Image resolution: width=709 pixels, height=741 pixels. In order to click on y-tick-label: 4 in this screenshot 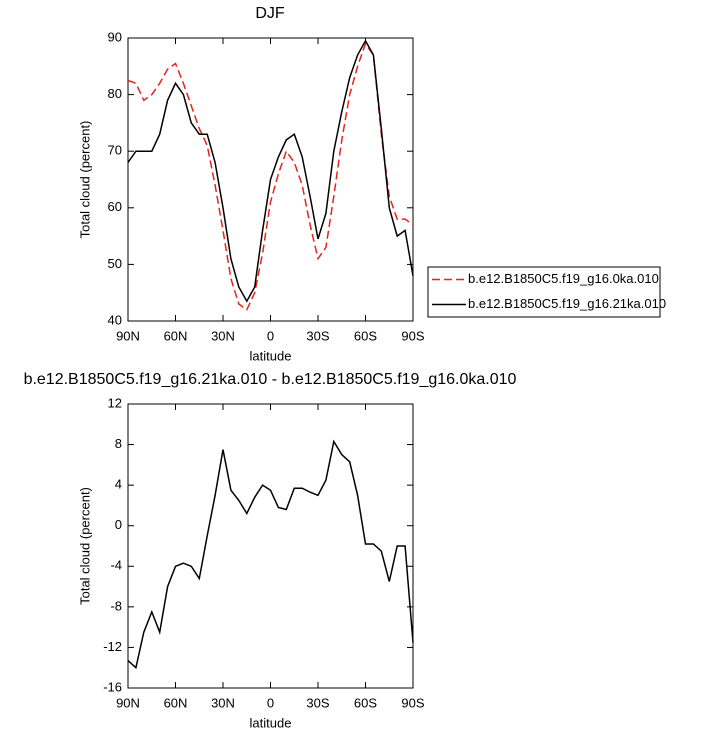, I will do `click(118, 484)`.